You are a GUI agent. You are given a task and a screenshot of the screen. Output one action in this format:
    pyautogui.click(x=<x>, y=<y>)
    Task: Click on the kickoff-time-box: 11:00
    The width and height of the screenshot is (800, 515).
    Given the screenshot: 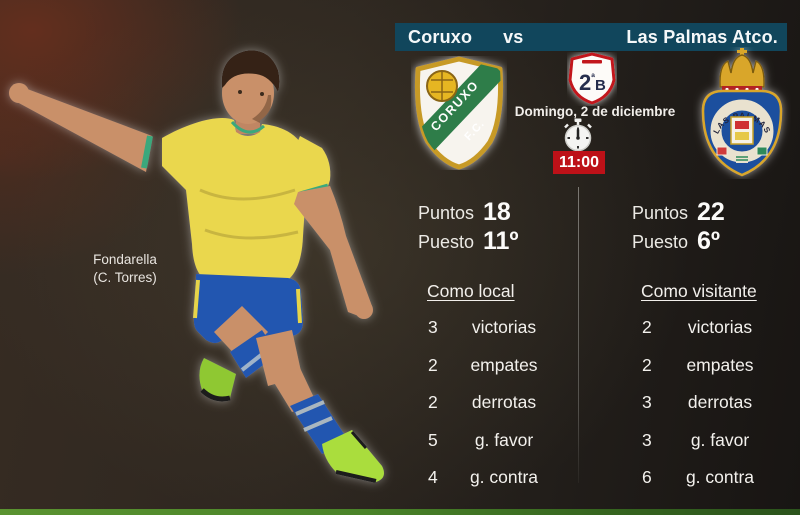 What is the action you would take?
    pyautogui.click(x=579, y=162)
    